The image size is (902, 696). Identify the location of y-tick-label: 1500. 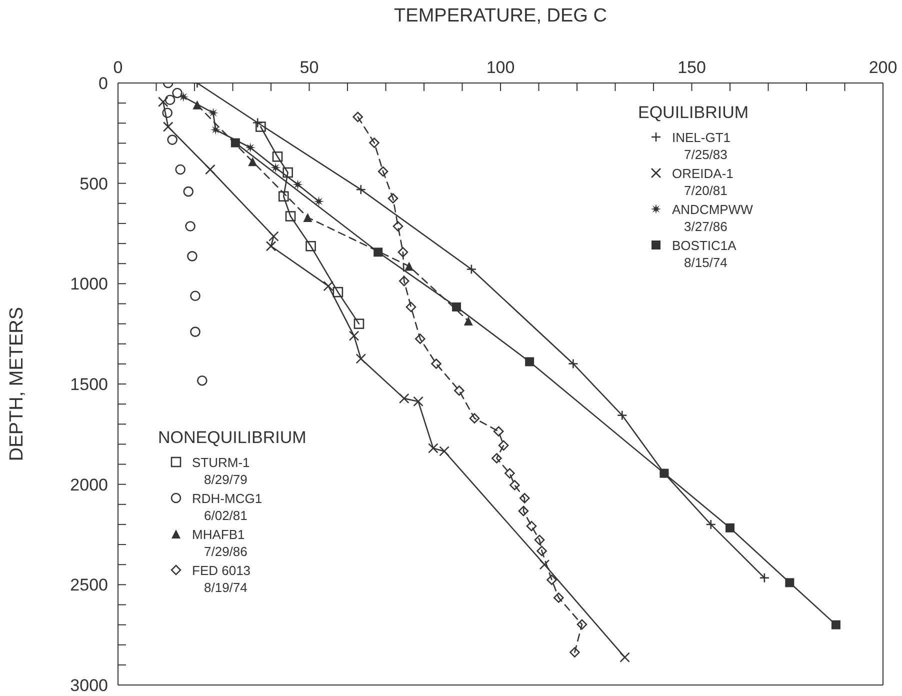
(89, 384).